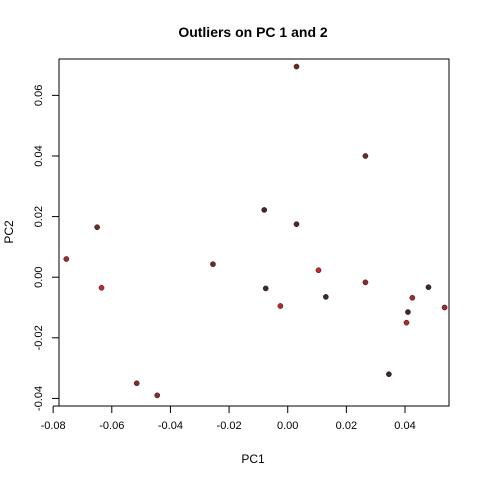  I want to click on y-tick-label: 0.06, so click(39, 95).